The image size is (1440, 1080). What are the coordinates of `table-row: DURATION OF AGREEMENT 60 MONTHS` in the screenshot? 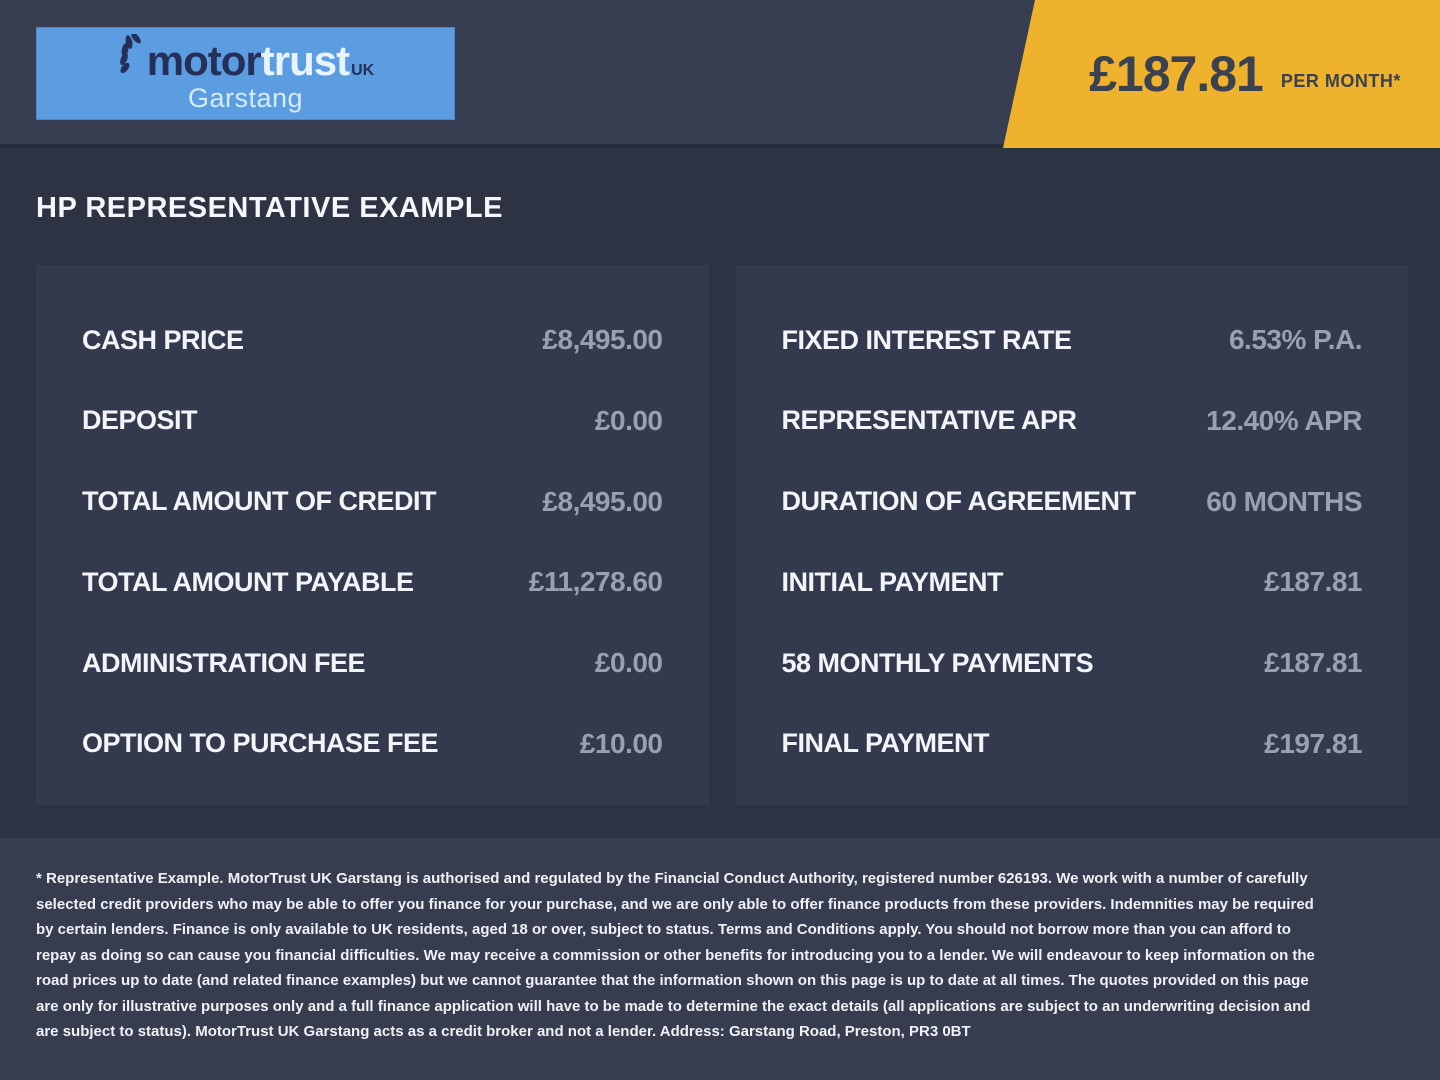 It's located at (1072, 502).